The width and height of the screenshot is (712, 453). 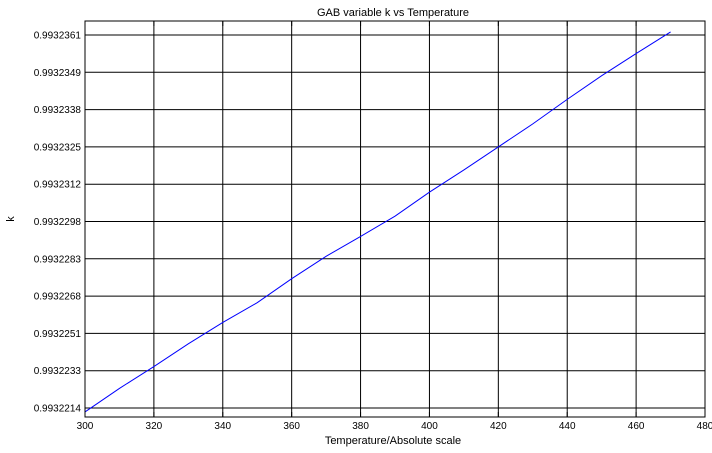 I want to click on y-tick-label: 0.9932298, so click(x=58, y=222).